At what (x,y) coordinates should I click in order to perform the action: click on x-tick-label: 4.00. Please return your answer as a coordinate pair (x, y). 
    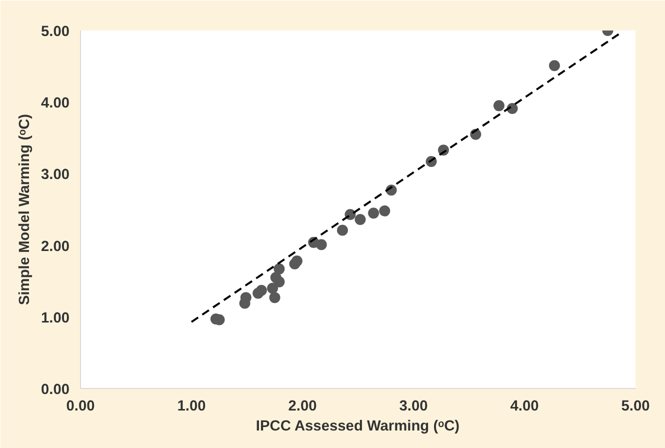
    Looking at the image, I should click on (524, 406).